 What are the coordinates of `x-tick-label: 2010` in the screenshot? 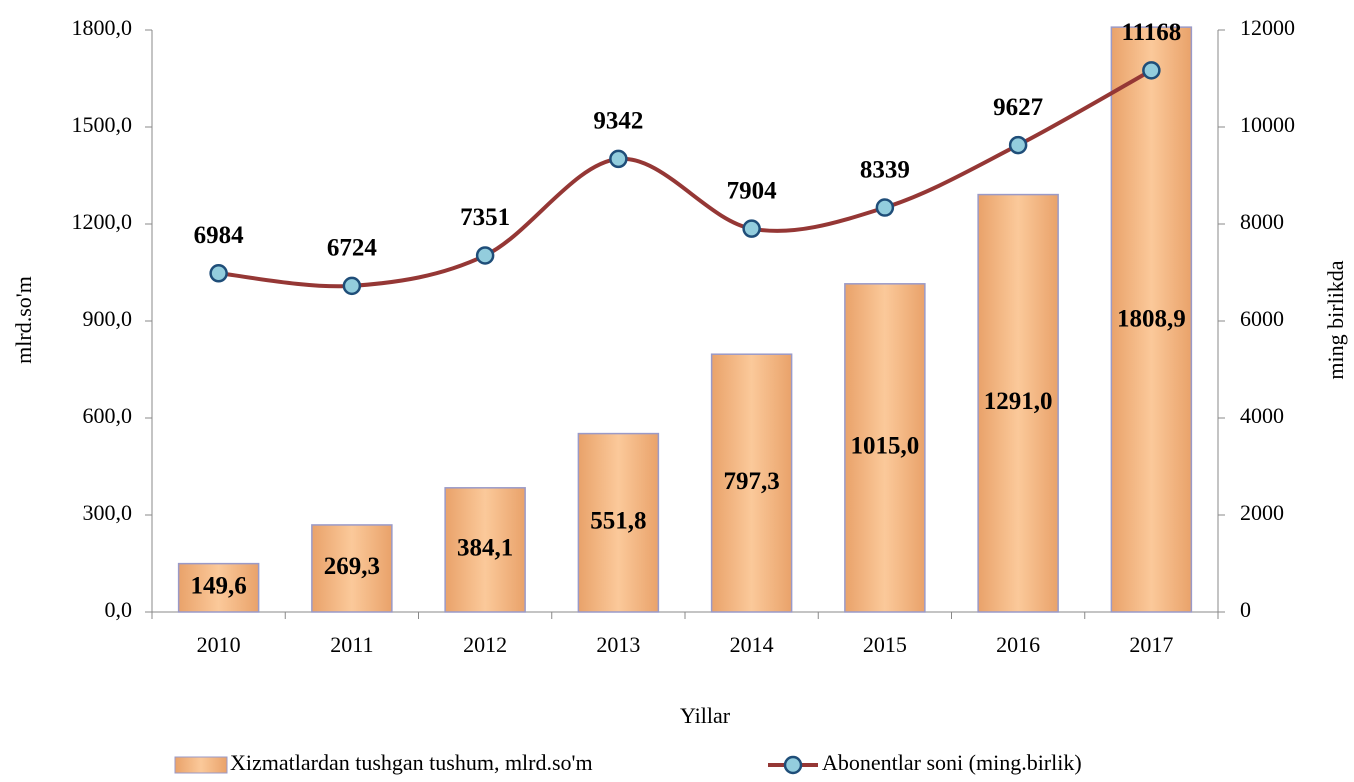 It's located at (219, 644).